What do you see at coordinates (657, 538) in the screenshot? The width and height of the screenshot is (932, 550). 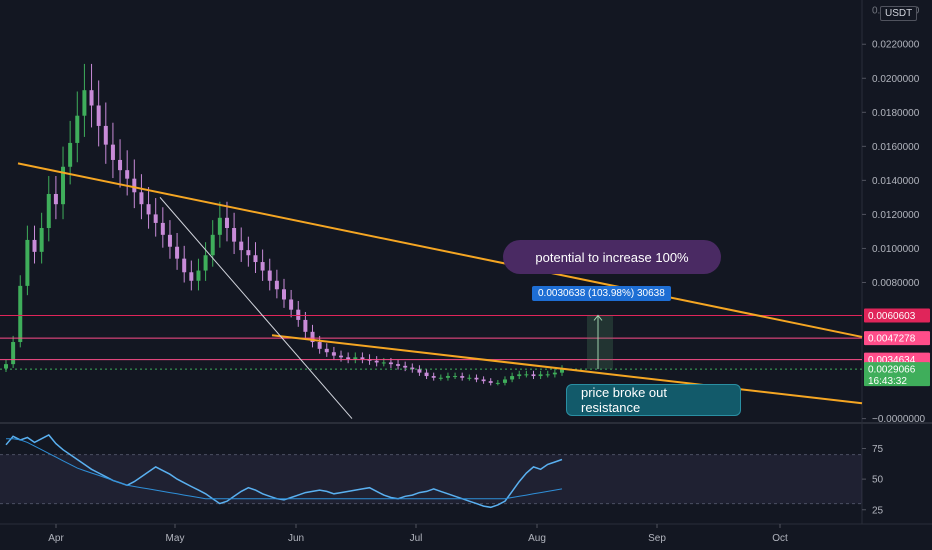 I see `time-tick-label: Sep` at bounding box center [657, 538].